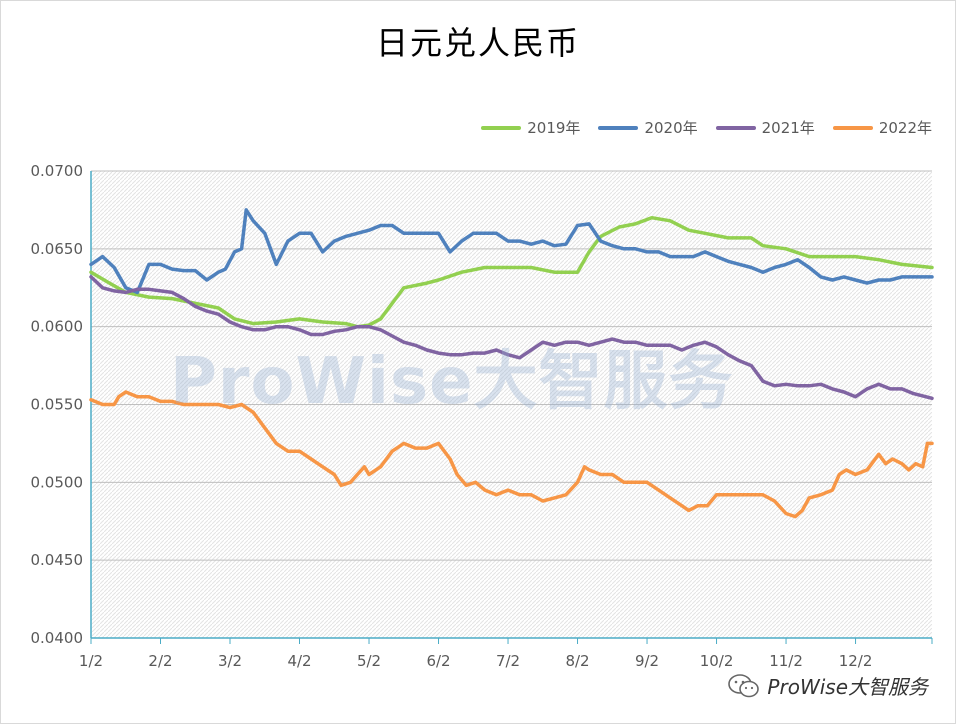  I want to click on chart-title: 日元兑人民币, so click(477, 43).